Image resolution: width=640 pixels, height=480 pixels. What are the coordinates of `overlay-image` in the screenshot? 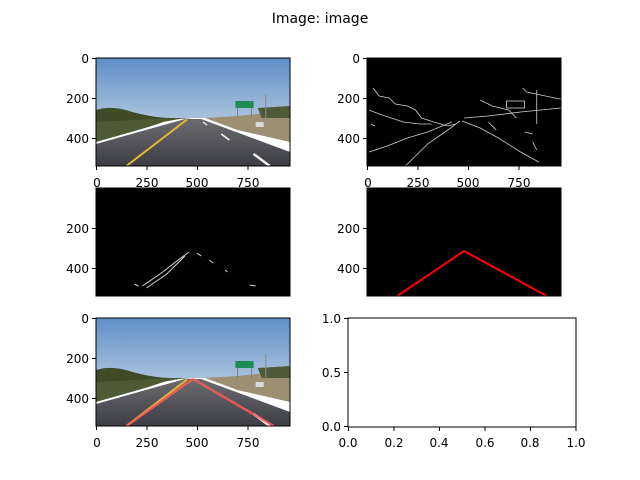 It's located at (193, 372).